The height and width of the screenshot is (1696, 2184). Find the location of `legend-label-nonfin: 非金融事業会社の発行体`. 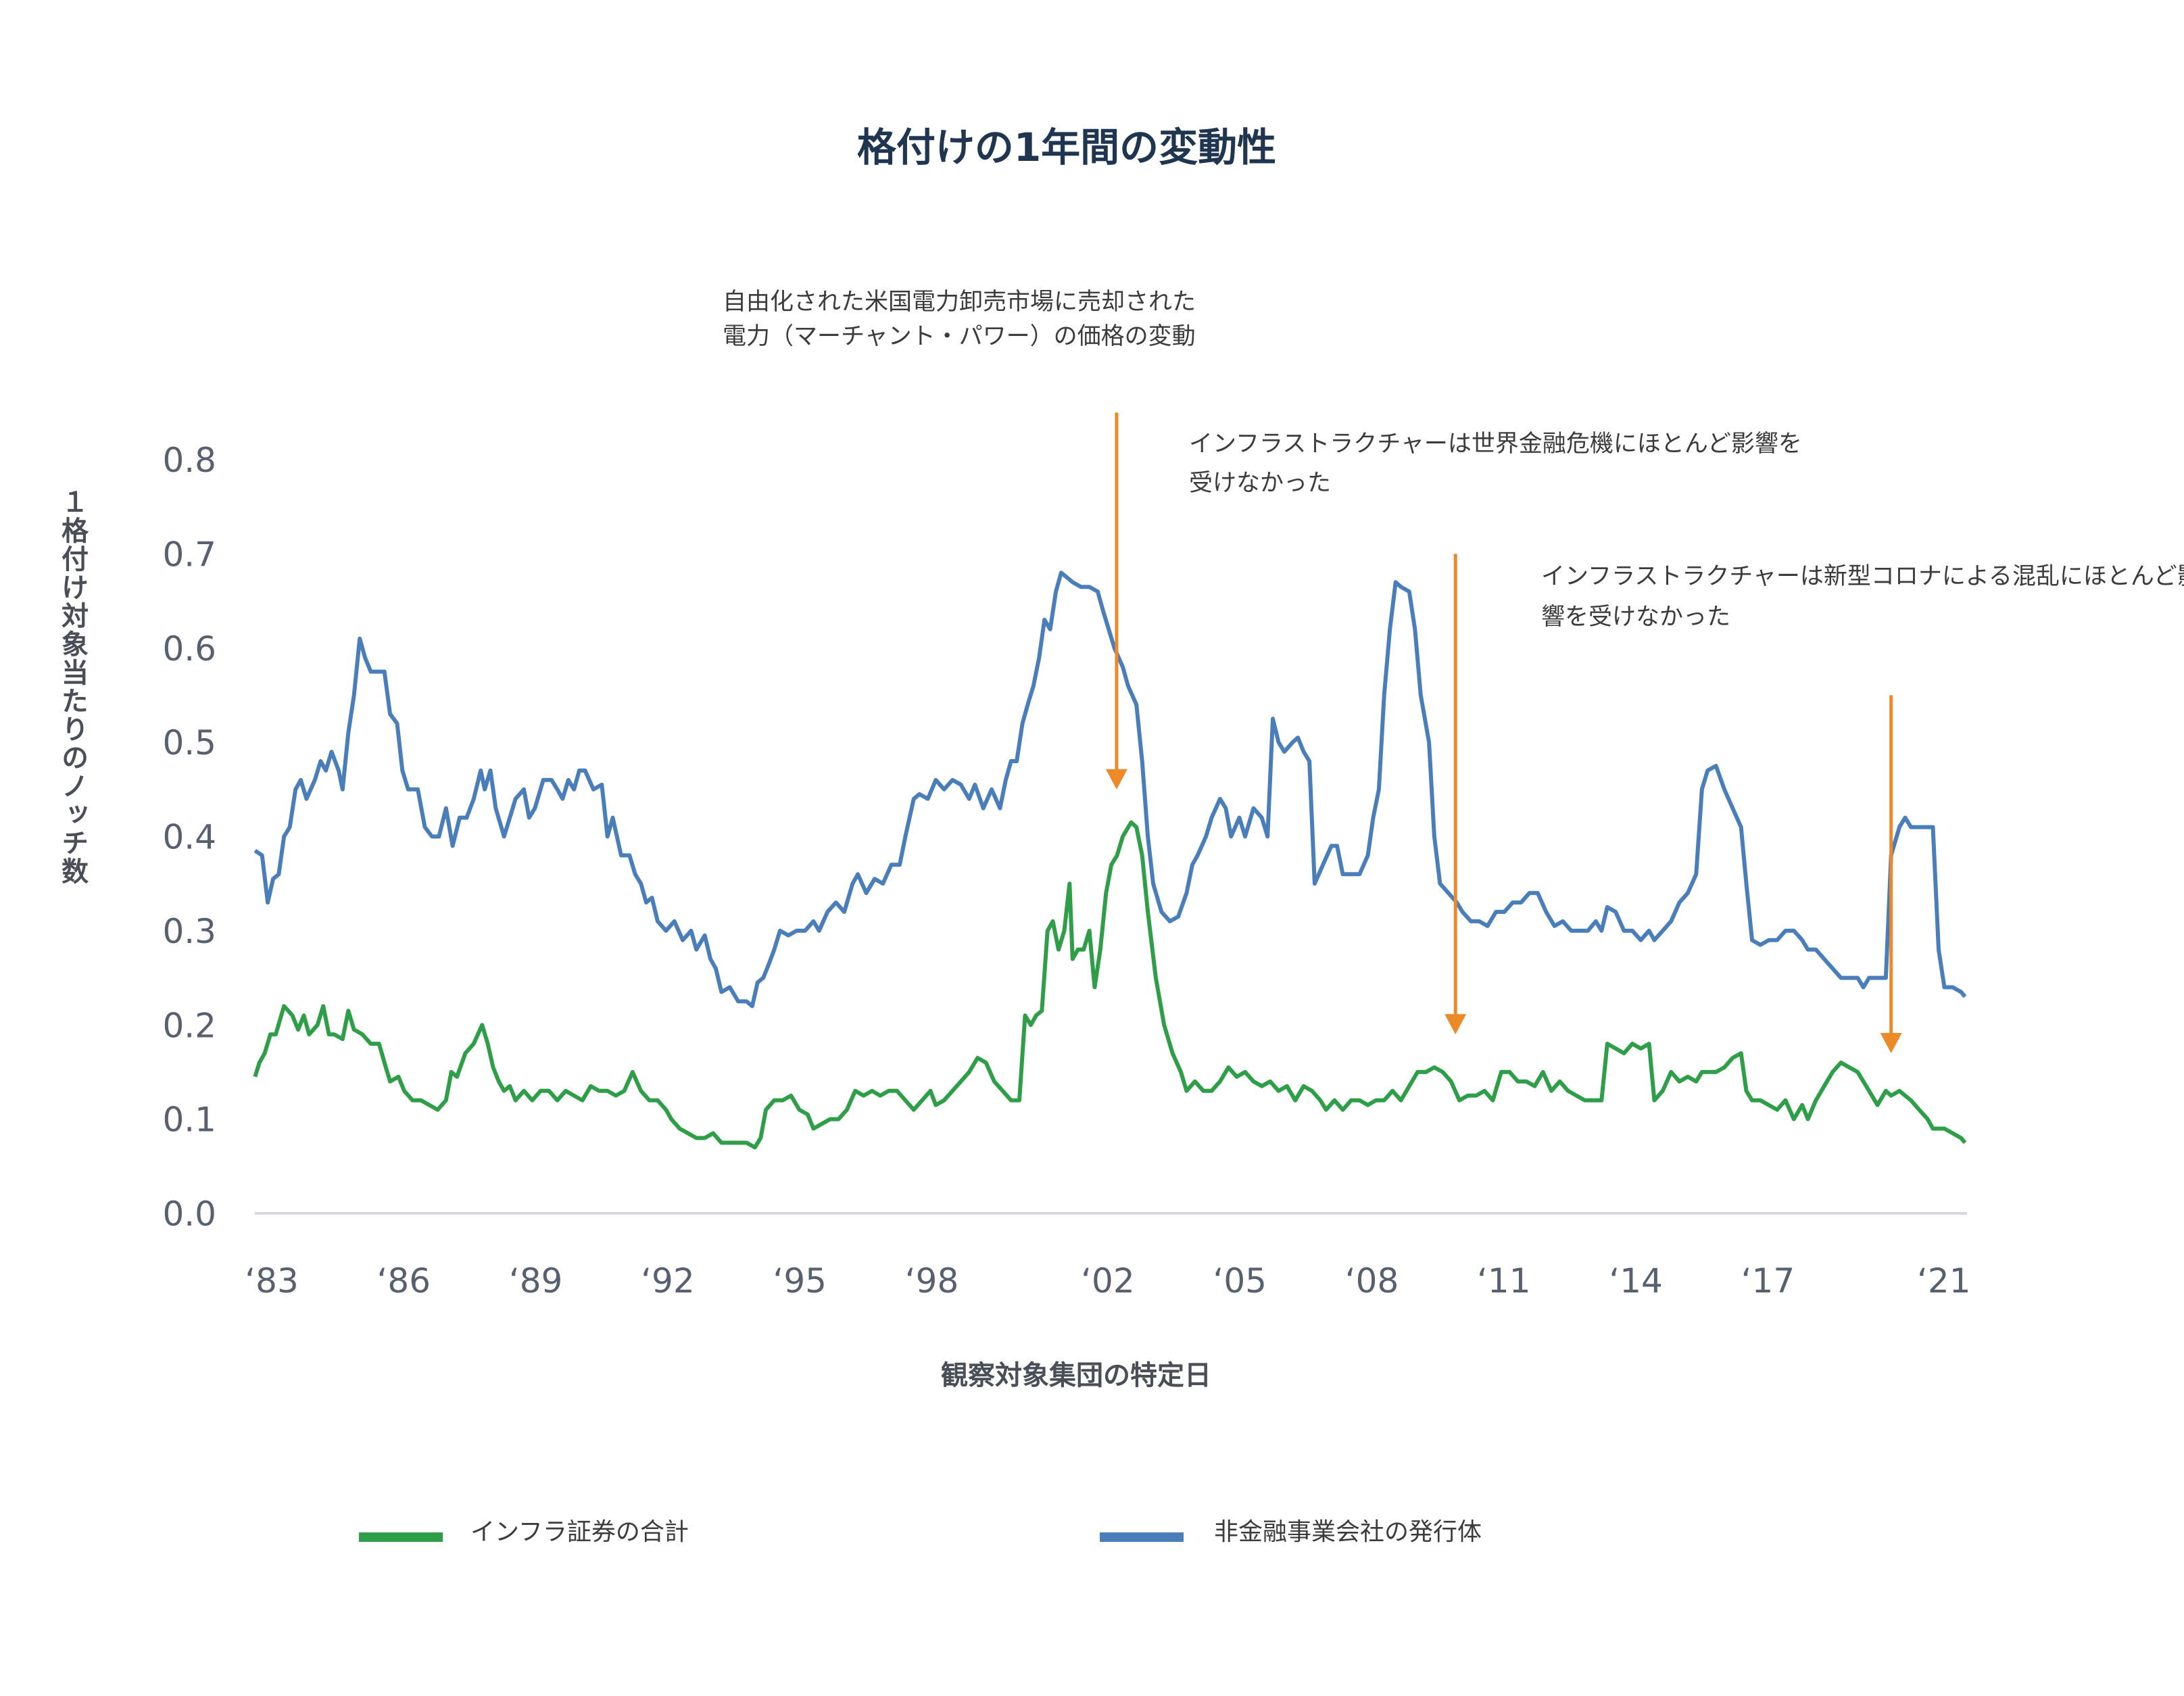

legend-label-nonfin: 非金融事業会社の発行体 is located at coordinates (1348, 1532).